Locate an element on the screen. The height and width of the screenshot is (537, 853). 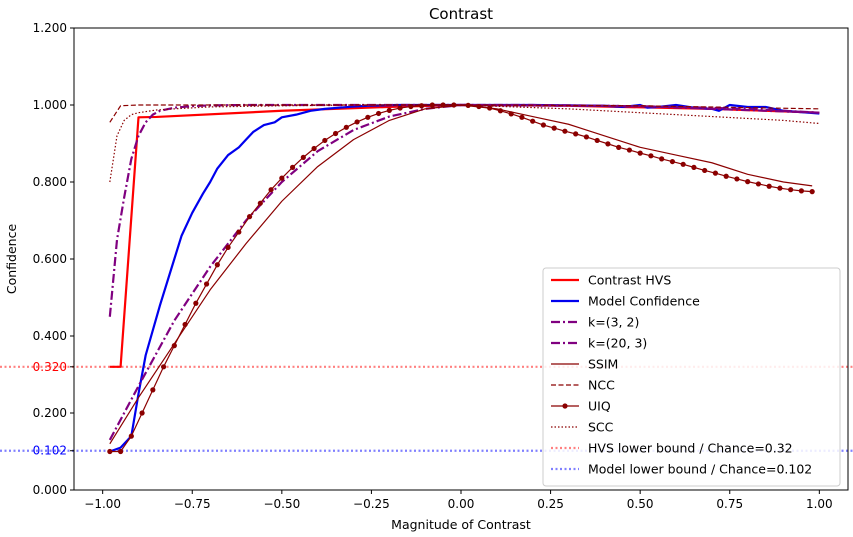
legend-label: HVS lower bound / Chance=0.32 is located at coordinates (690, 448).